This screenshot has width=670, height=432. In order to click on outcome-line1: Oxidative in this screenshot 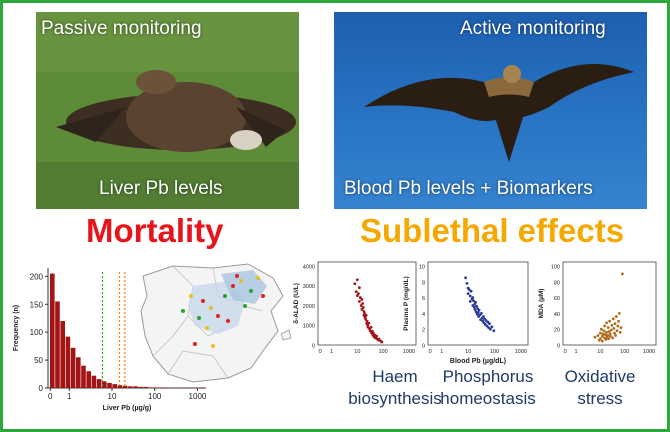, I will do `click(600, 376)`.